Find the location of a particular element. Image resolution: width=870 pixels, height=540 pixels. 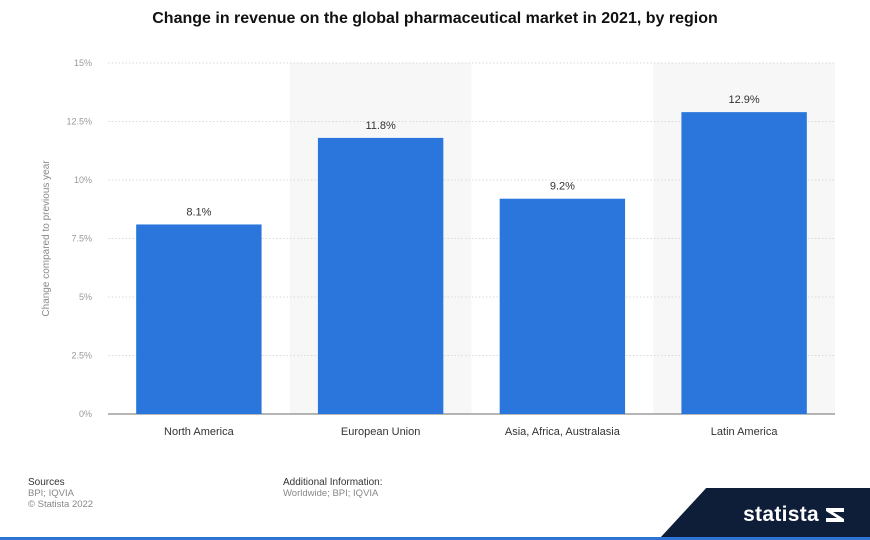

bottom-accent-rule is located at coordinates (435, 538).